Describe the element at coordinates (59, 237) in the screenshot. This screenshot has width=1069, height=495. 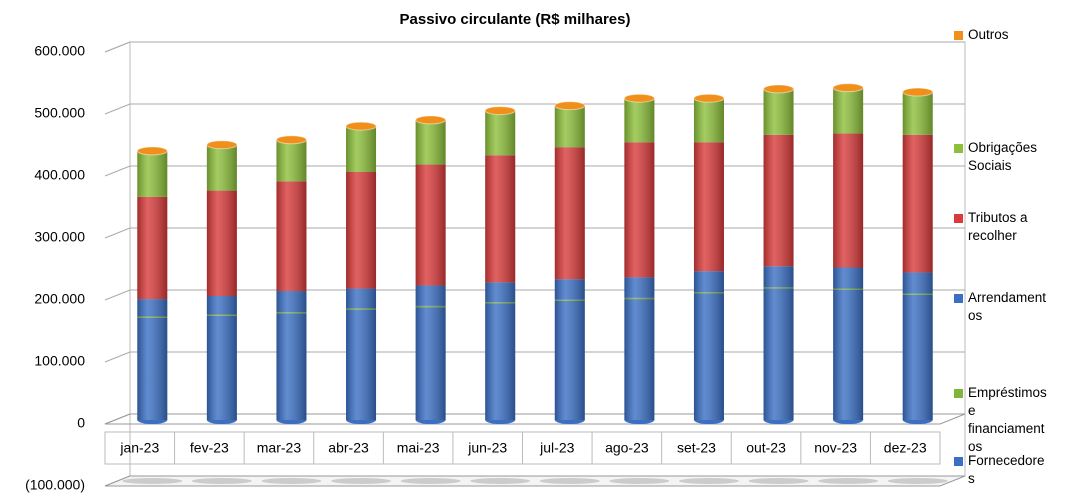
I see `y-tick-label: 300.000` at that location.